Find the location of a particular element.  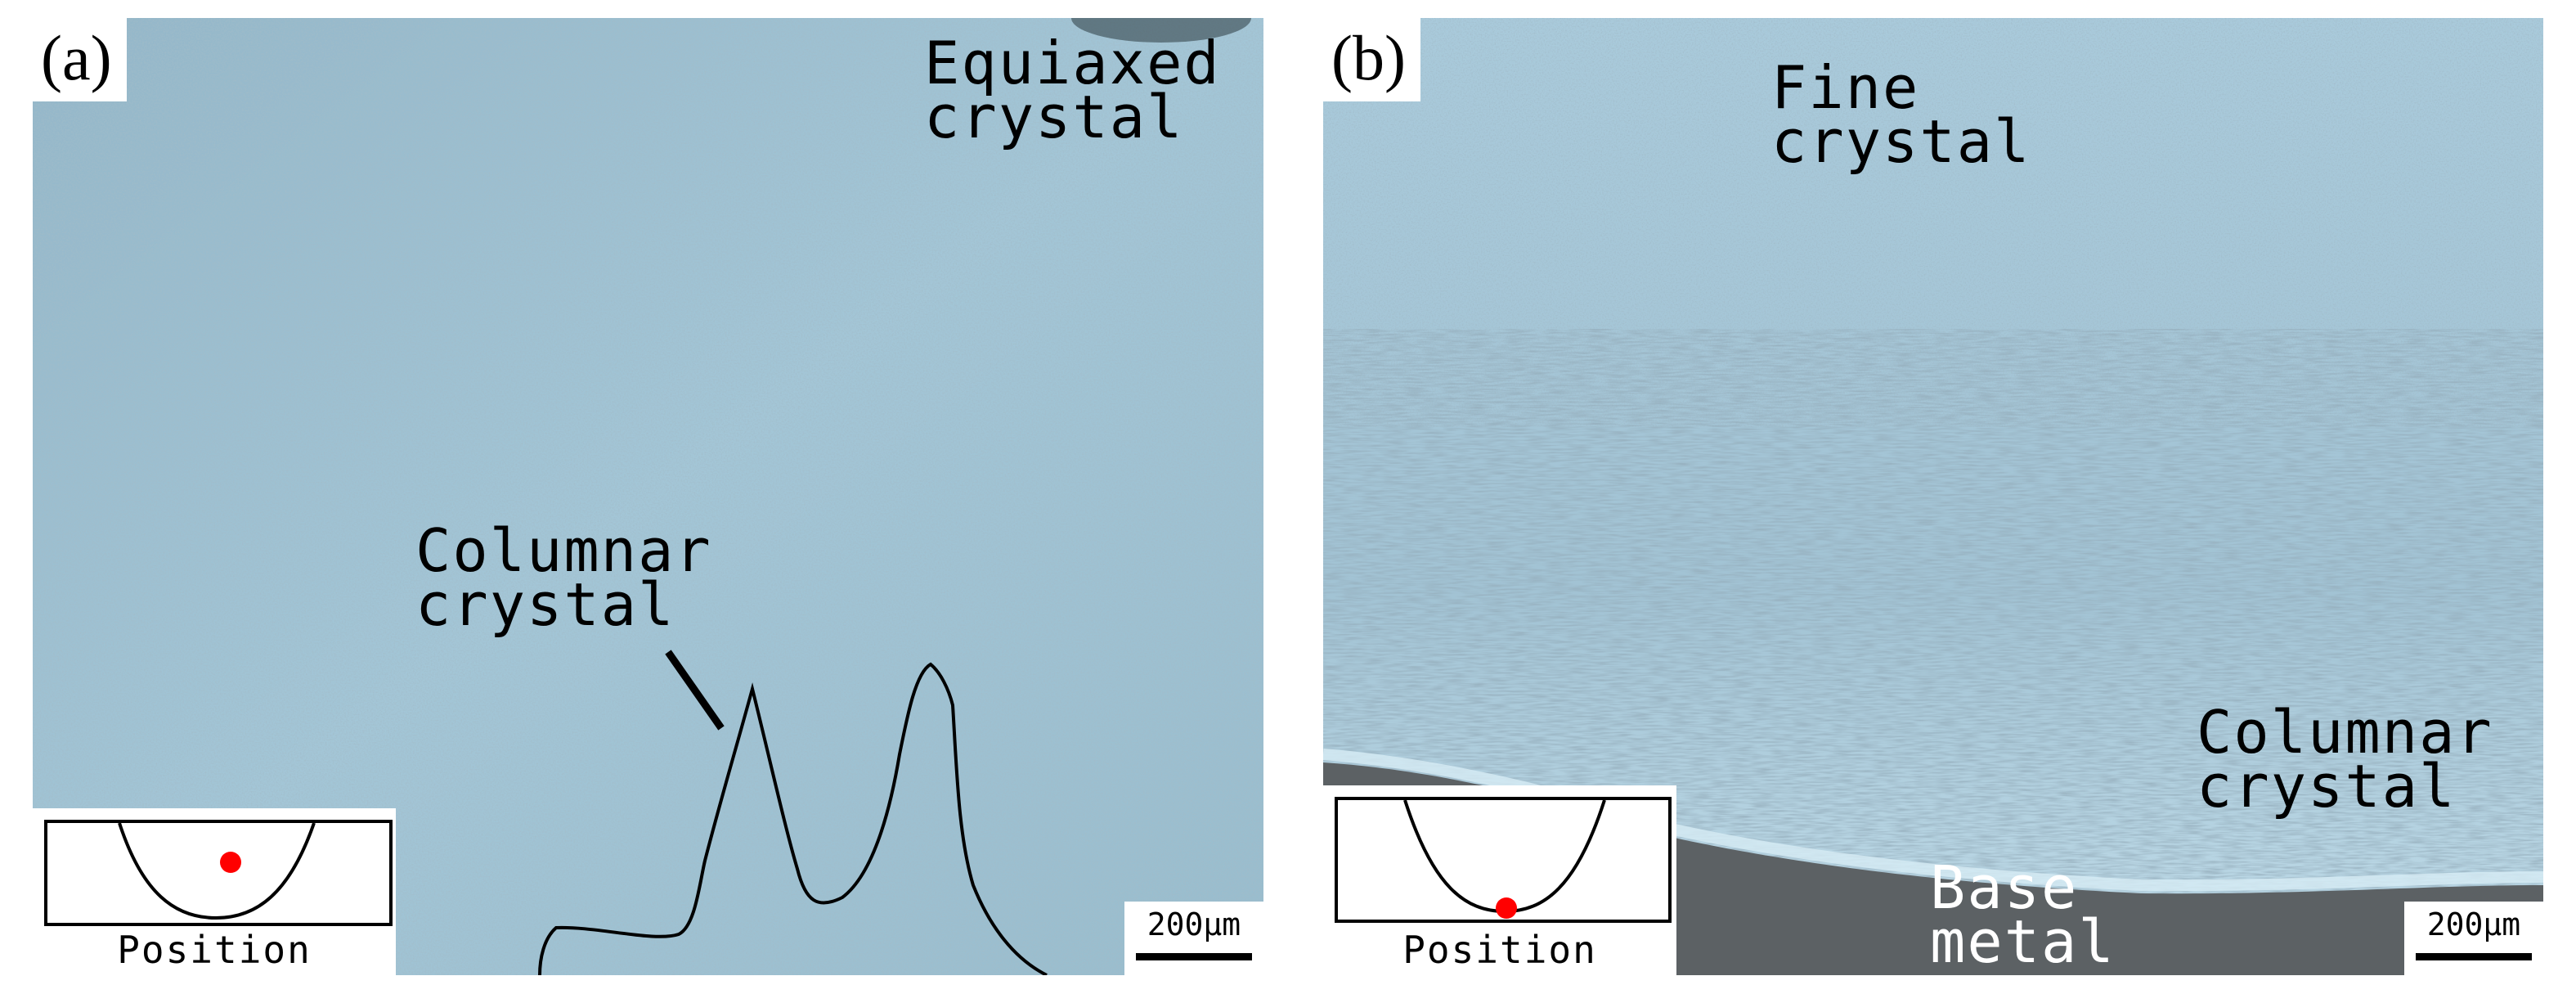

inset-caption-a: Position is located at coordinates (215, 950).